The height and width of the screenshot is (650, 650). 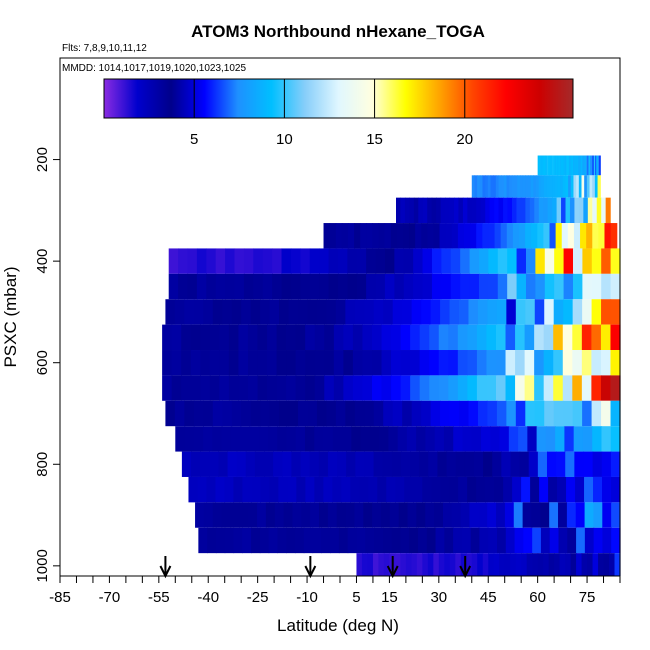 I want to click on x-tick-label: -10, so click(x=307, y=597).